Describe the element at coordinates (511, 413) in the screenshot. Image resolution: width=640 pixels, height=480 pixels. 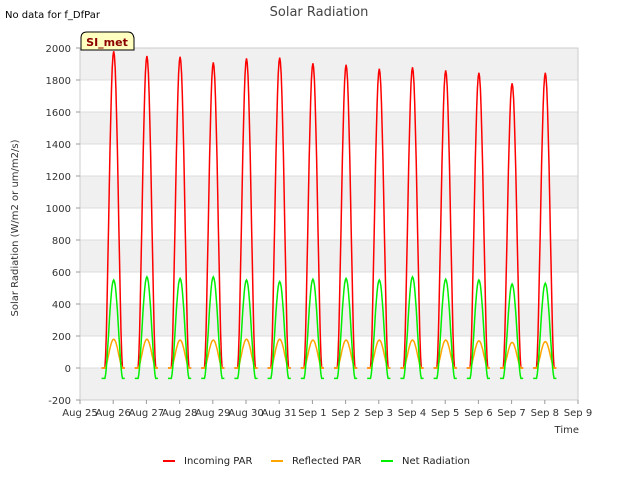
I see `x-tick-label: Sep 7` at that location.